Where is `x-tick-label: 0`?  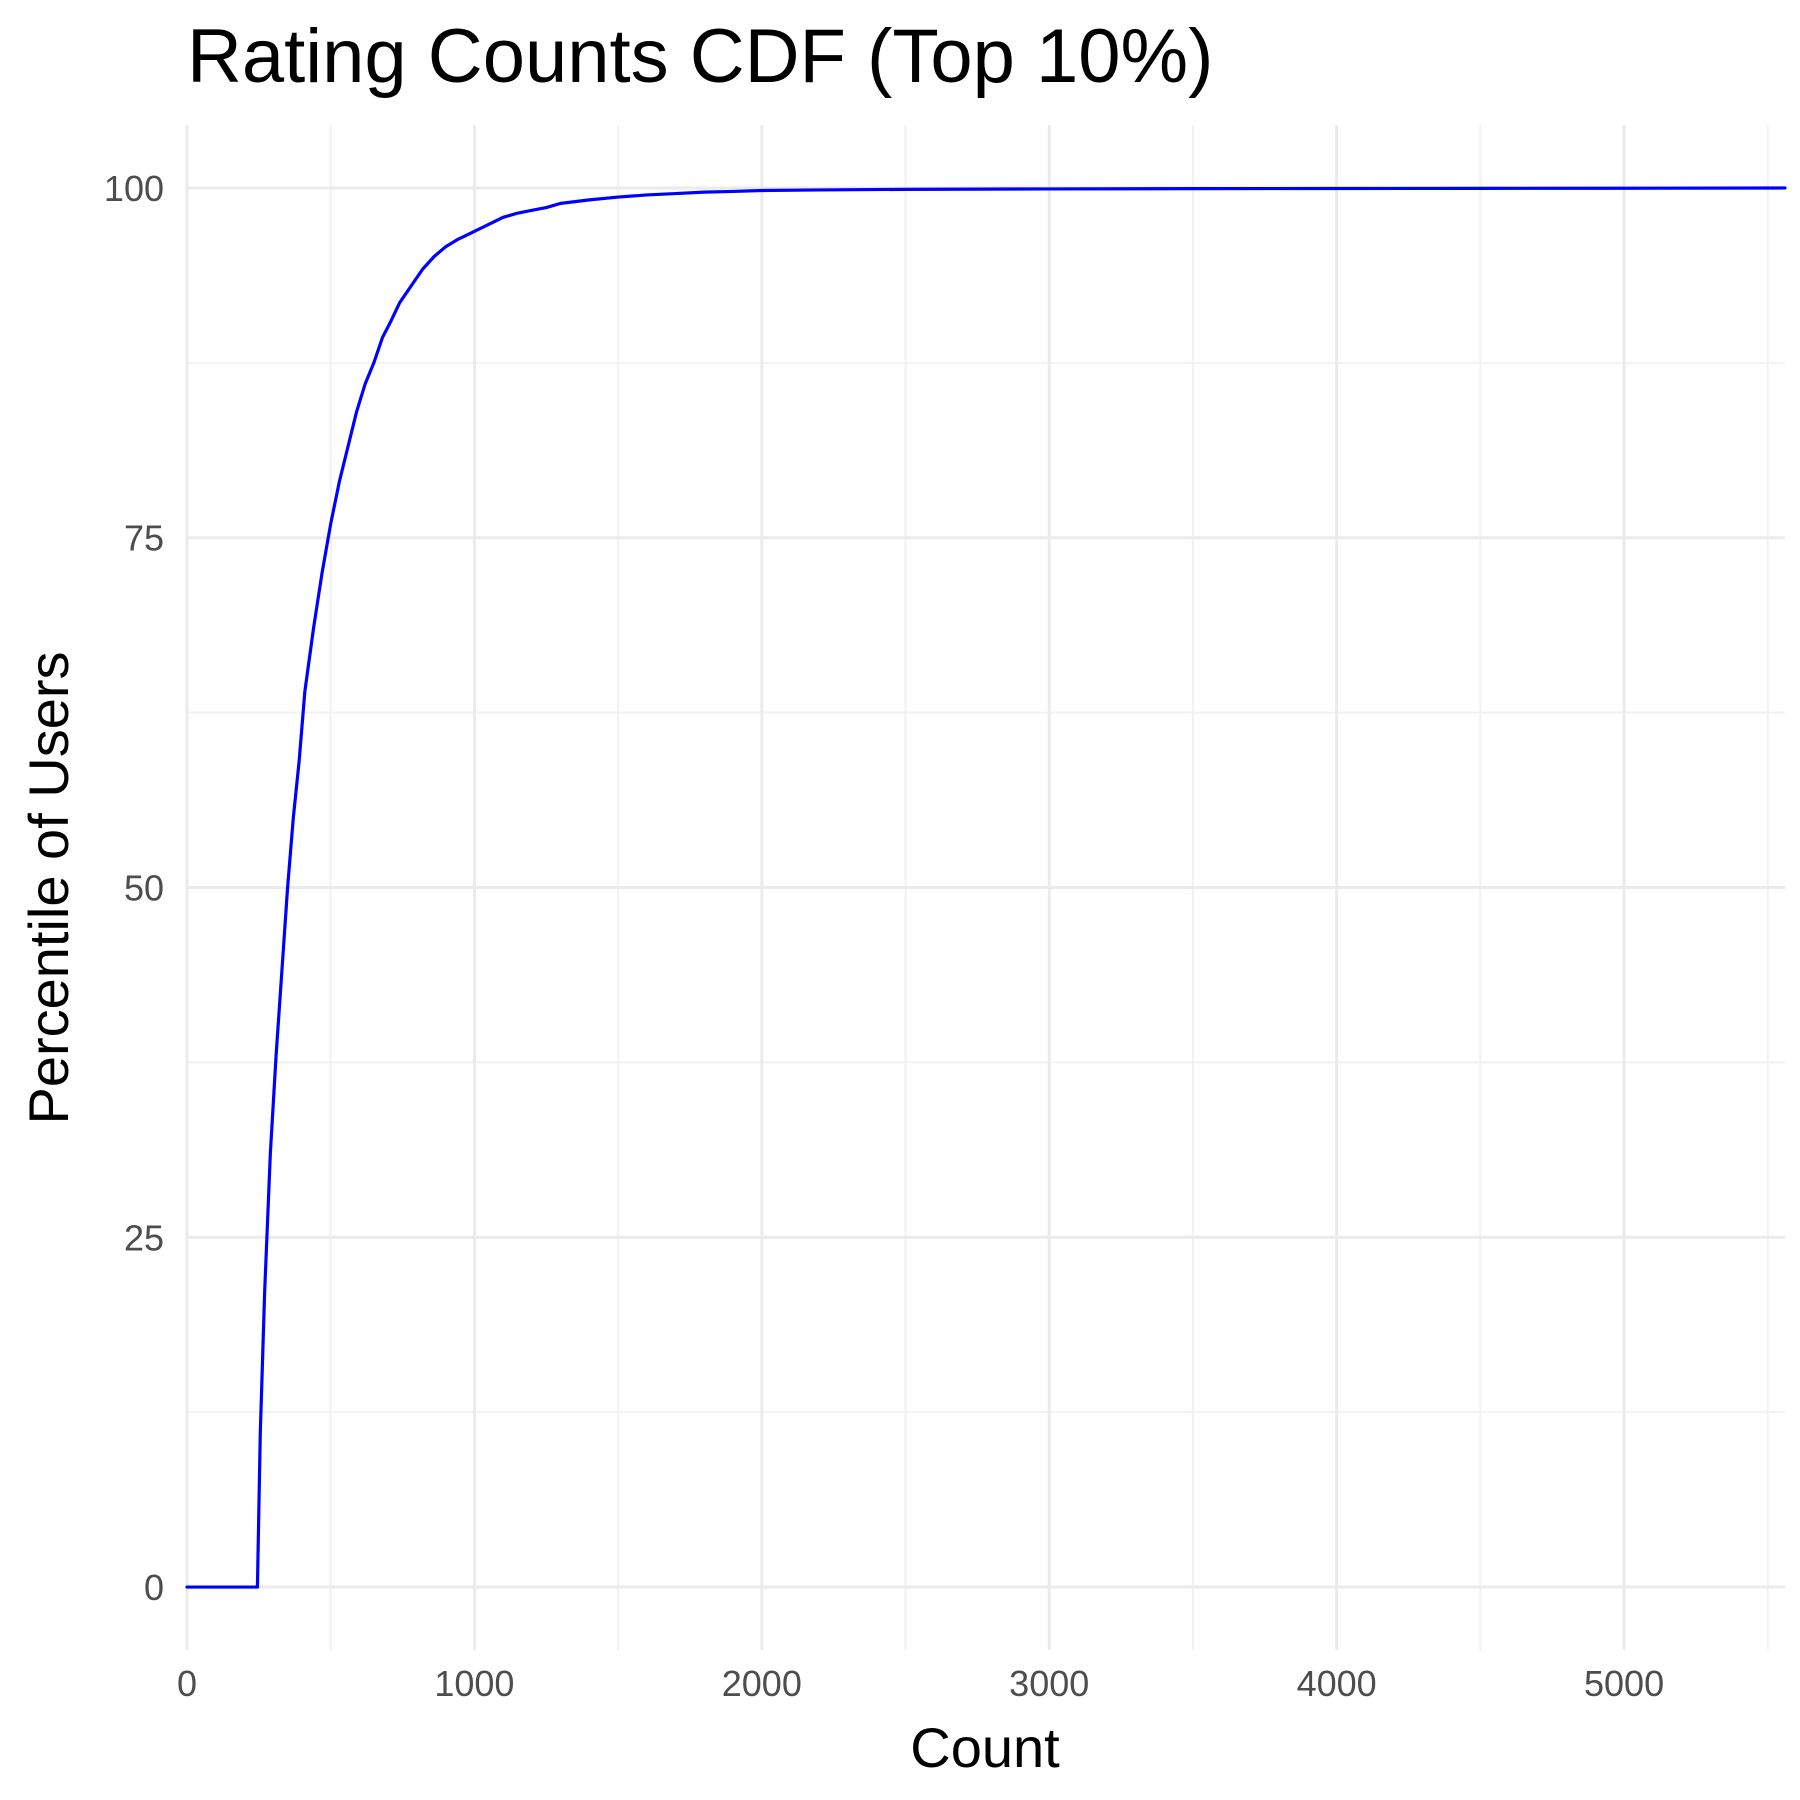
x-tick-label: 0 is located at coordinates (187, 1683).